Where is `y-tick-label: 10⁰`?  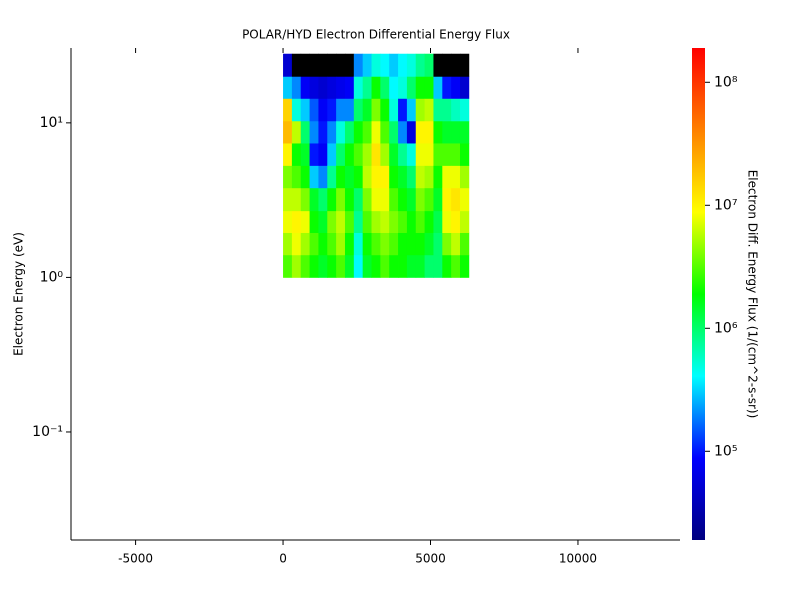 y-tick-label: 10⁰ is located at coordinates (52, 277).